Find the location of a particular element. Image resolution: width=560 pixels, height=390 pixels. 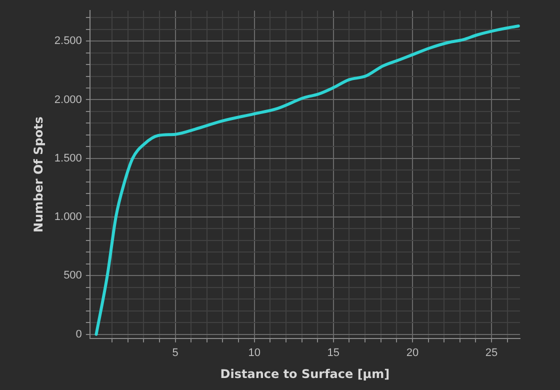

y-tick-label: 0 is located at coordinates (79, 334).